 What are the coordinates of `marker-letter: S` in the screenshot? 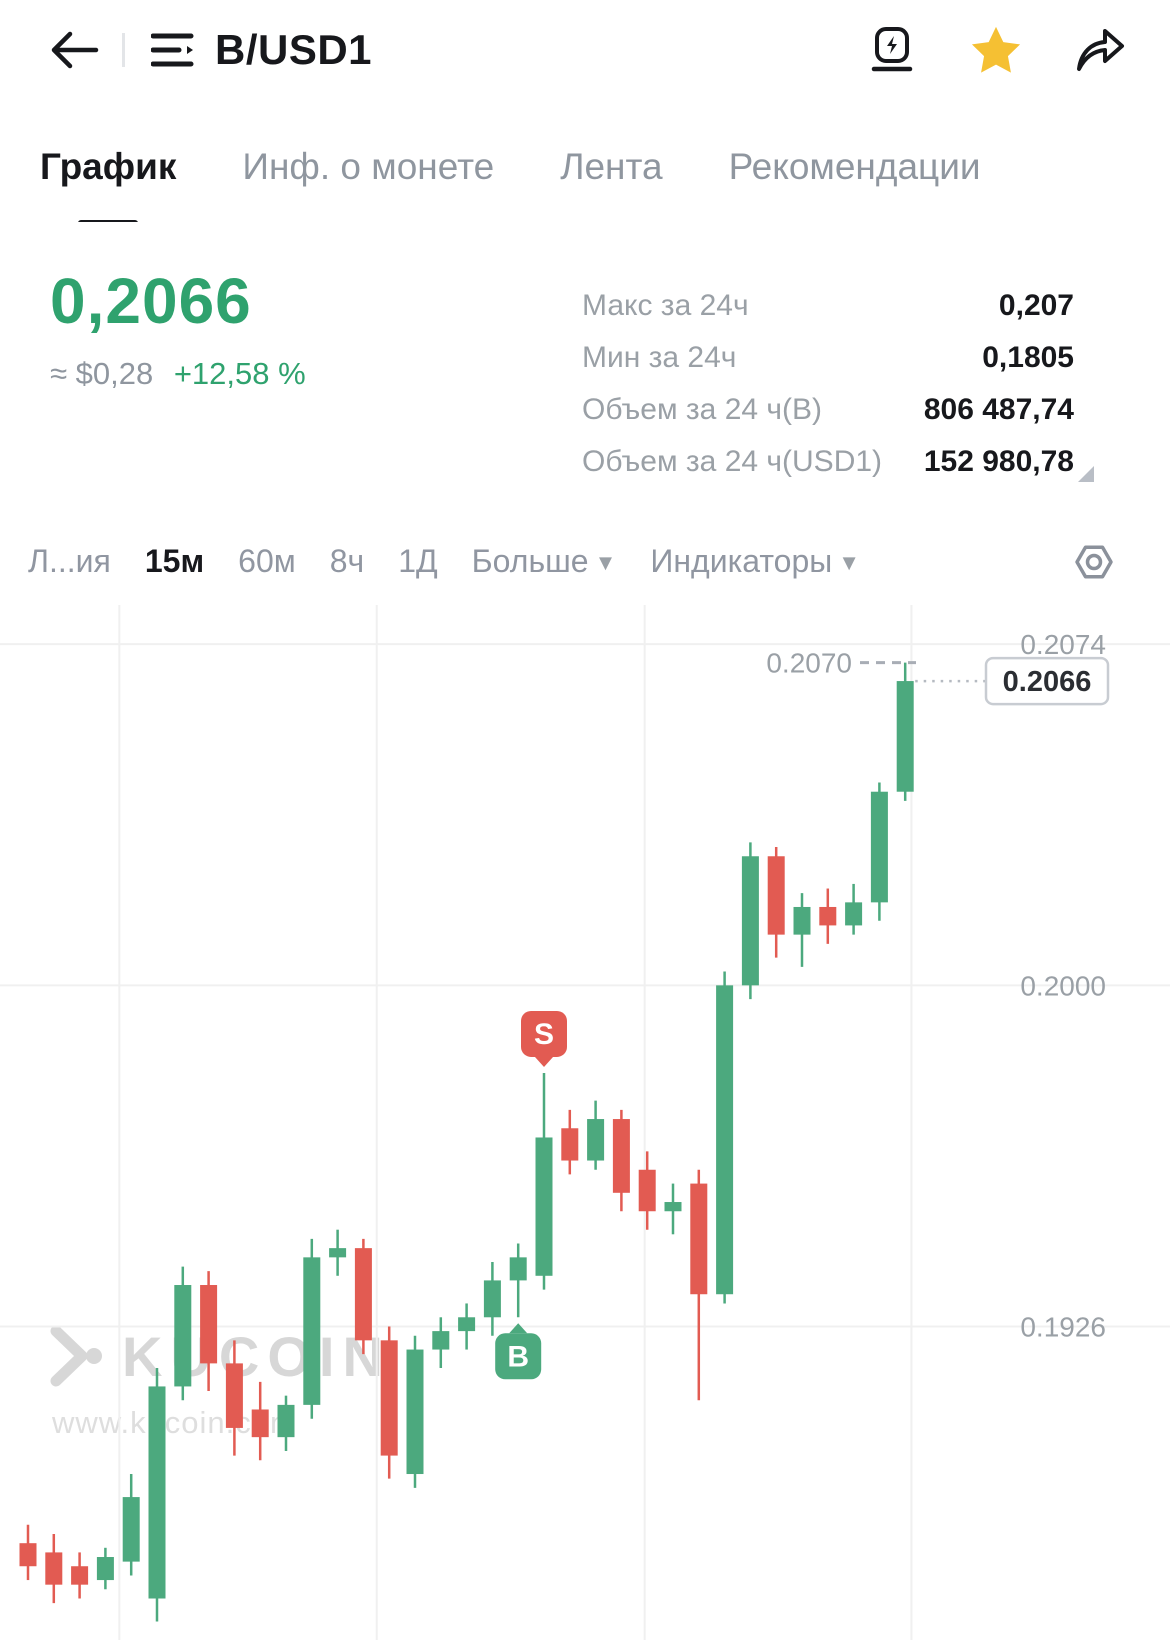 It's located at (544, 1034).